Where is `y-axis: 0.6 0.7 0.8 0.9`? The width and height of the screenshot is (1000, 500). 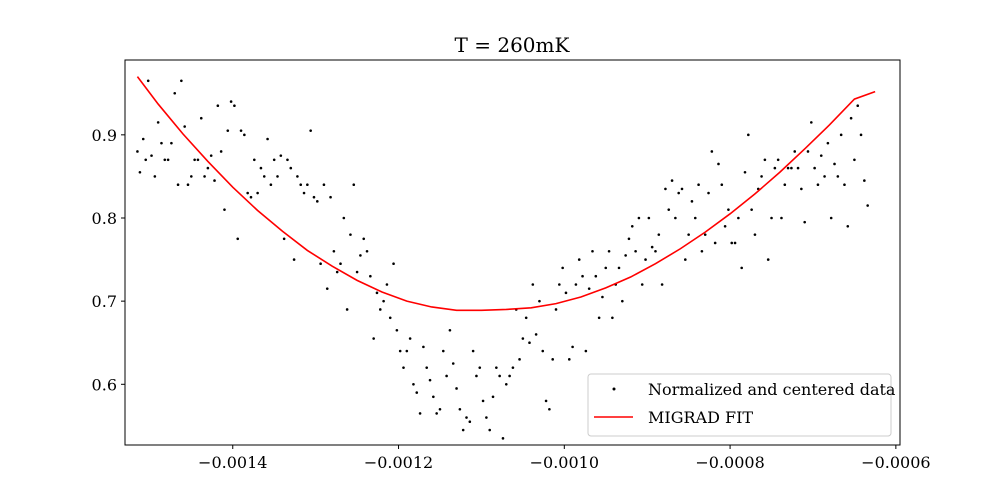 y-axis: 0.6 0.7 0.8 0.9 is located at coordinates (108, 260).